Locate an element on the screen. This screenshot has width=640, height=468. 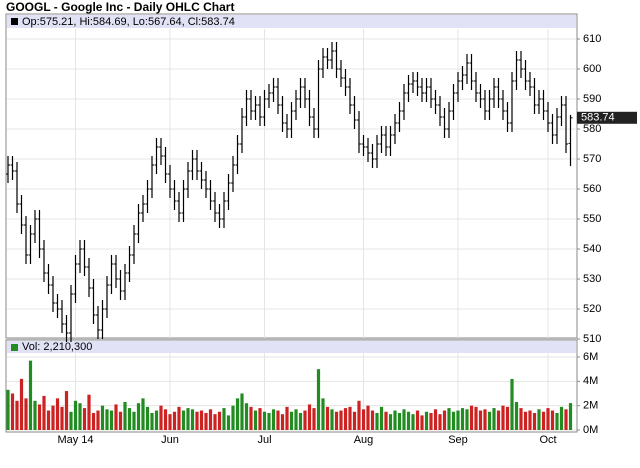
y-tick-label: 580 is located at coordinates (592, 129).